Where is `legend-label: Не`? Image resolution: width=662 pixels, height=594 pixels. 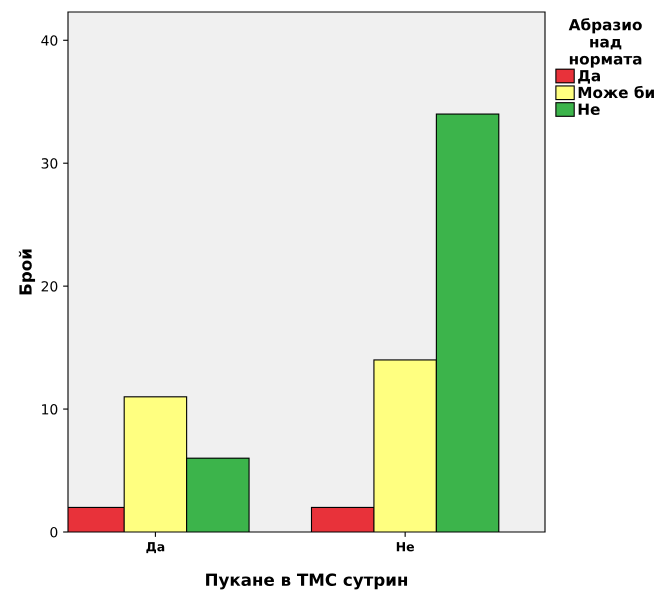
legend-label: Не is located at coordinates (589, 109).